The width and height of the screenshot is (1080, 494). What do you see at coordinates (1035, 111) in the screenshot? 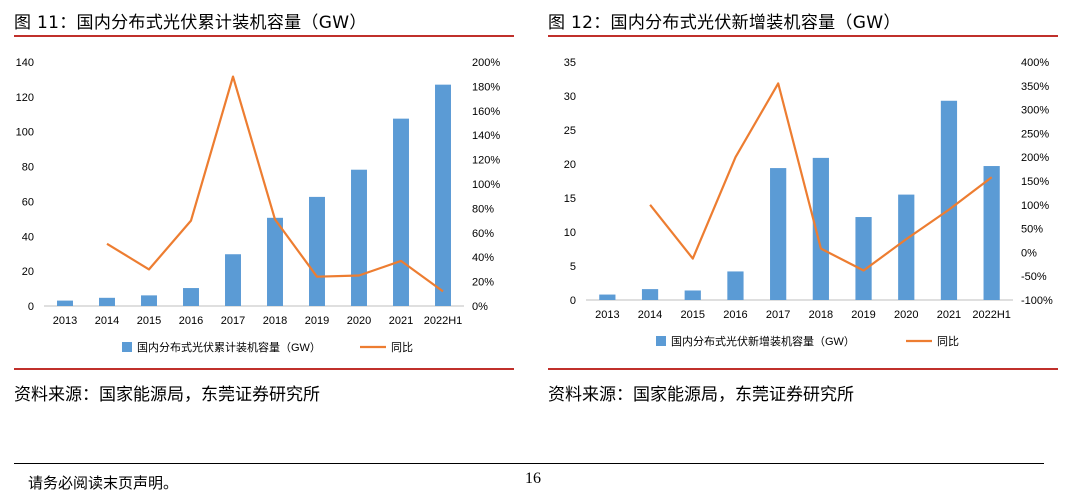
I see `y-right-tick-label: 300%` at bounding box center [1035, 111].